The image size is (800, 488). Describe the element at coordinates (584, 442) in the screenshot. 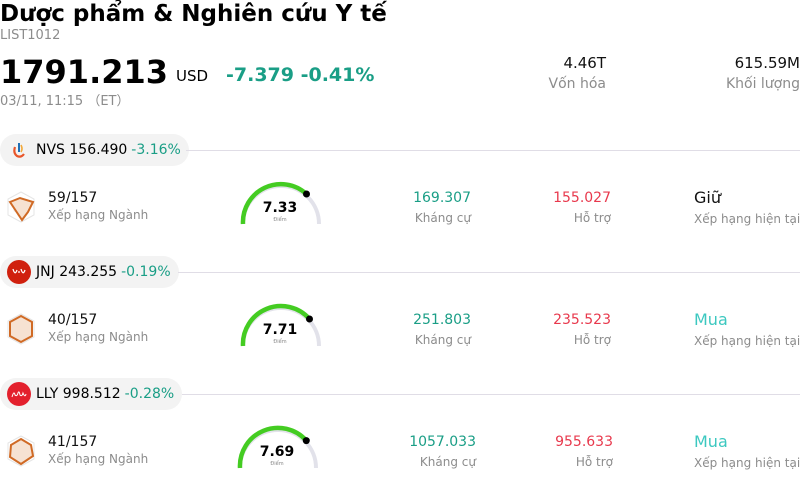

I see `support-value: 955.633` at that location.